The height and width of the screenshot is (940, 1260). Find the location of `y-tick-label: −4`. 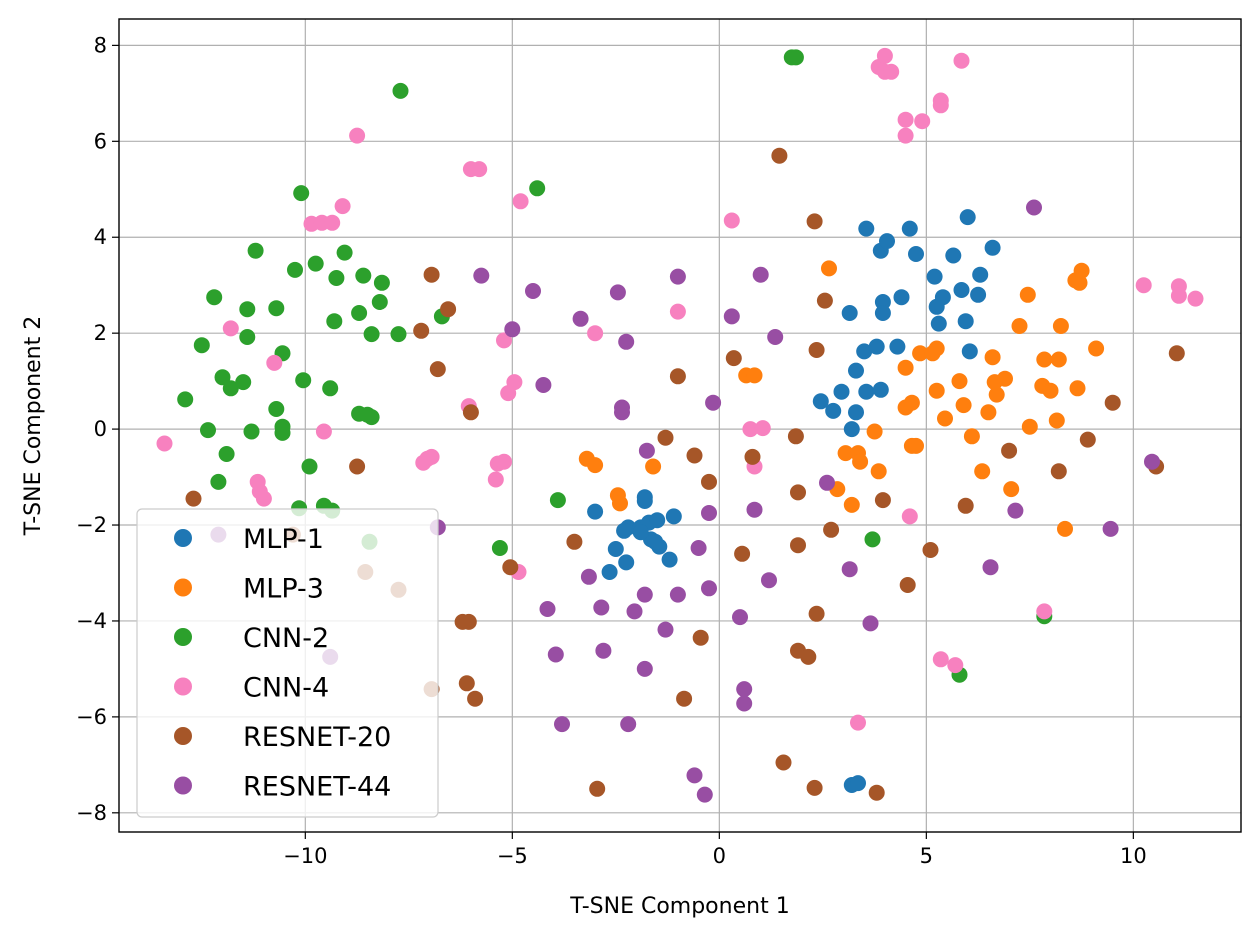

y-tick-label: −4 is located at coordinates (91, 621).